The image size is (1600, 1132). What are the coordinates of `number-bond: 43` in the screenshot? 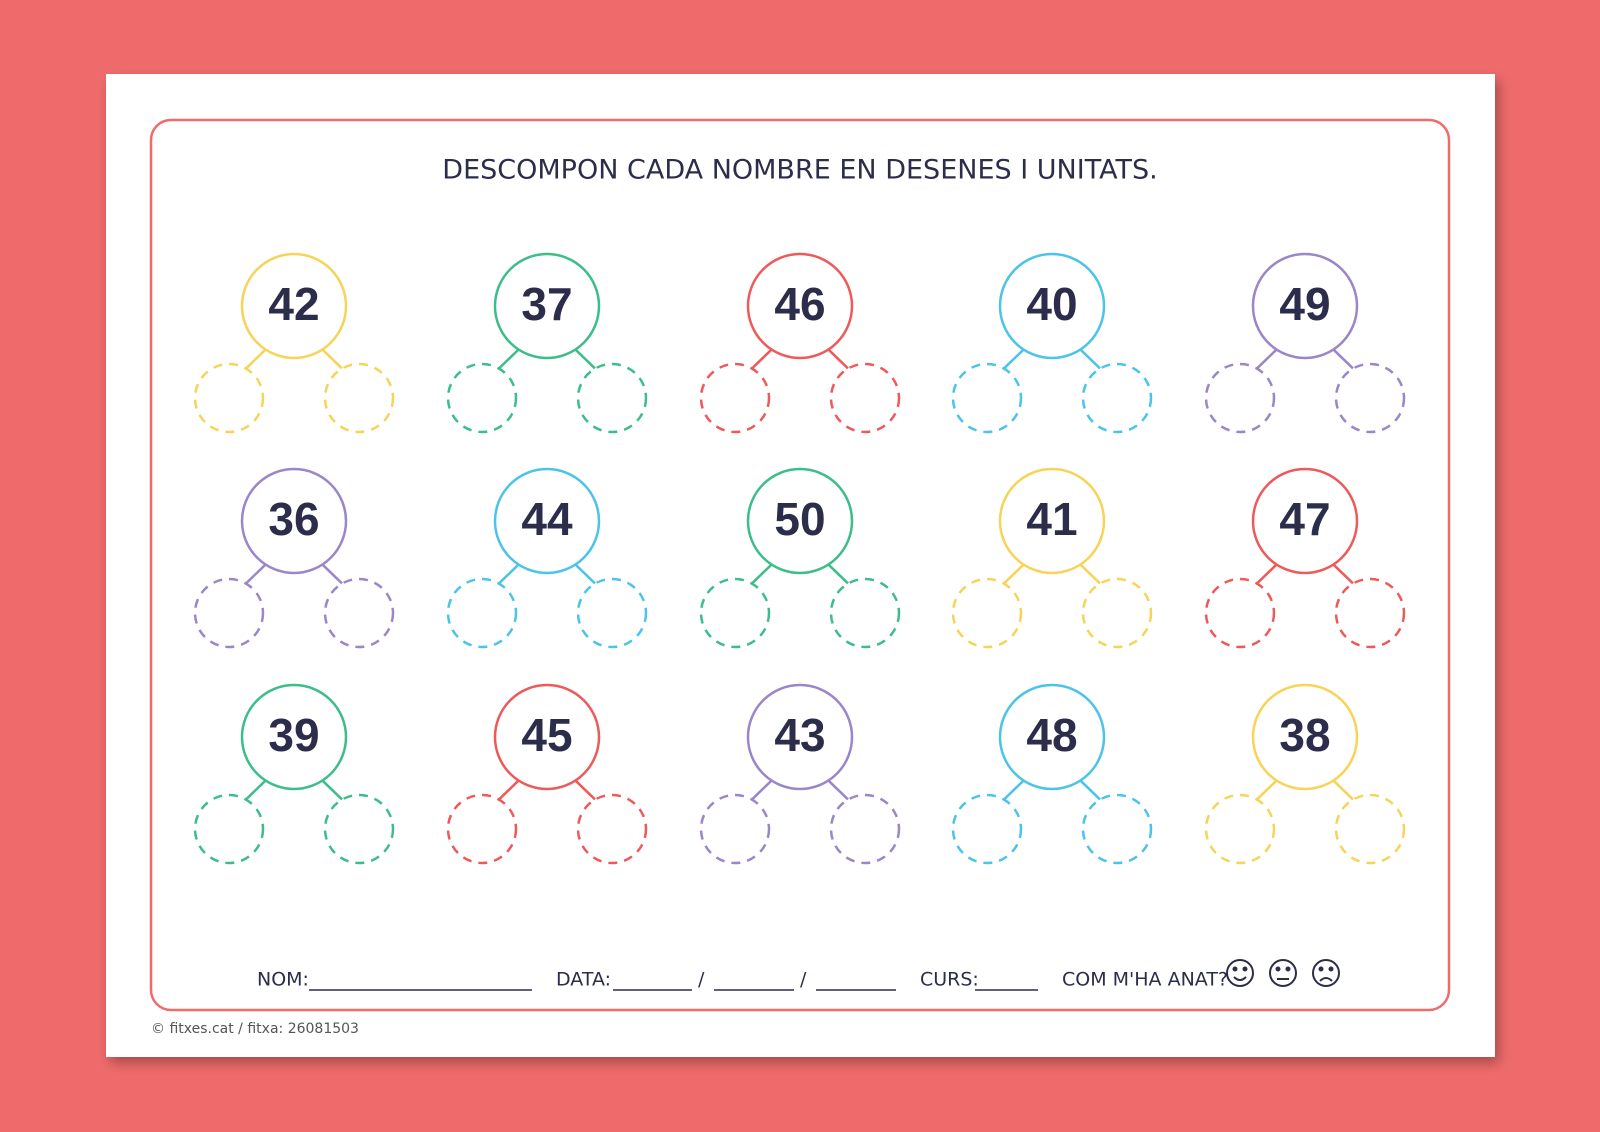 It's located at (800, 774).